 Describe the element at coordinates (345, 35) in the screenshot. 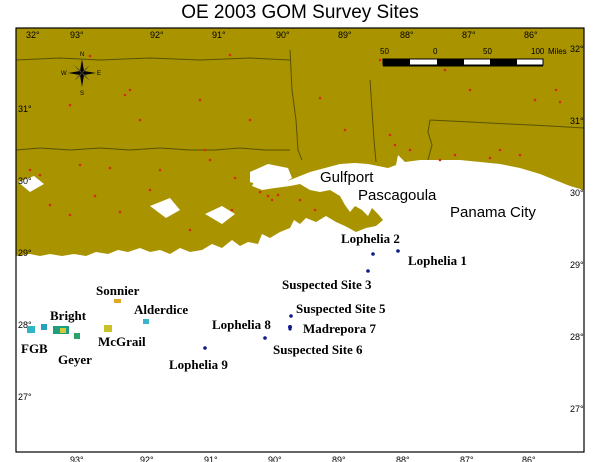

I see `lon-label-89: 89°` at that location.